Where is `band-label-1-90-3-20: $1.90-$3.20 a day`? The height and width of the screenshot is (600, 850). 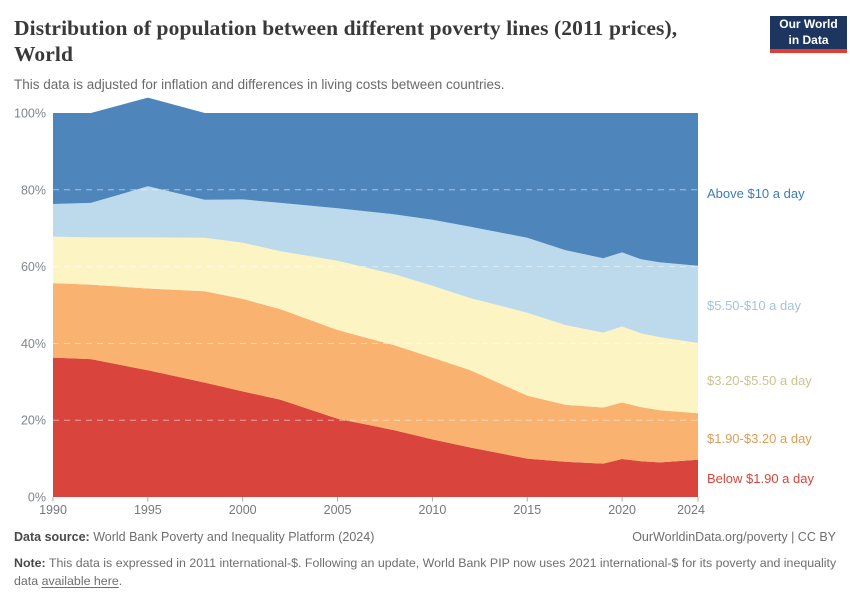
band-label-1-90-3-20: $1.90-$3.20 a day is located at coordinates (759, 438).